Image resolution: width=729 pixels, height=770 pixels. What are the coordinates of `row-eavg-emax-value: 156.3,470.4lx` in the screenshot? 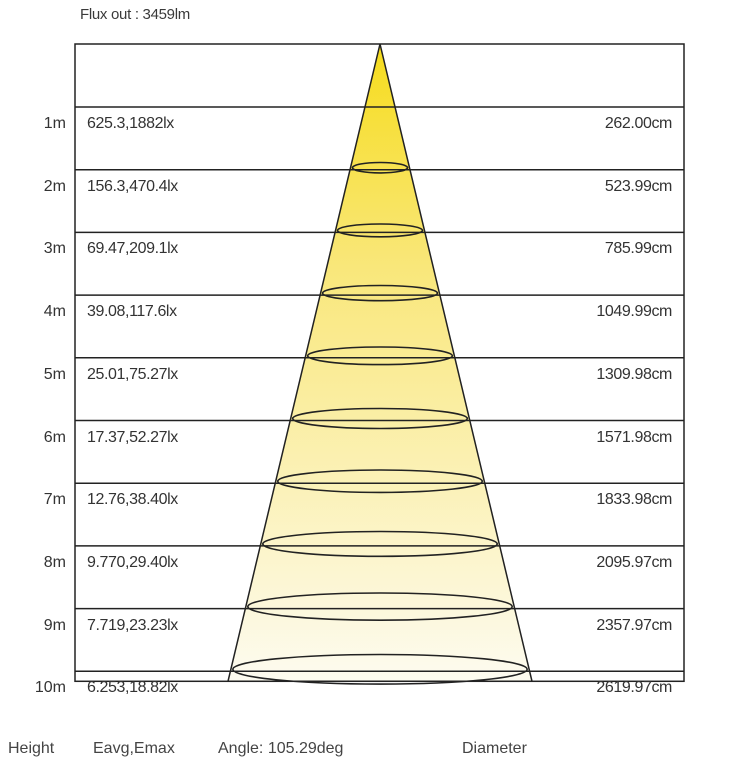 It's located at (132, 186).